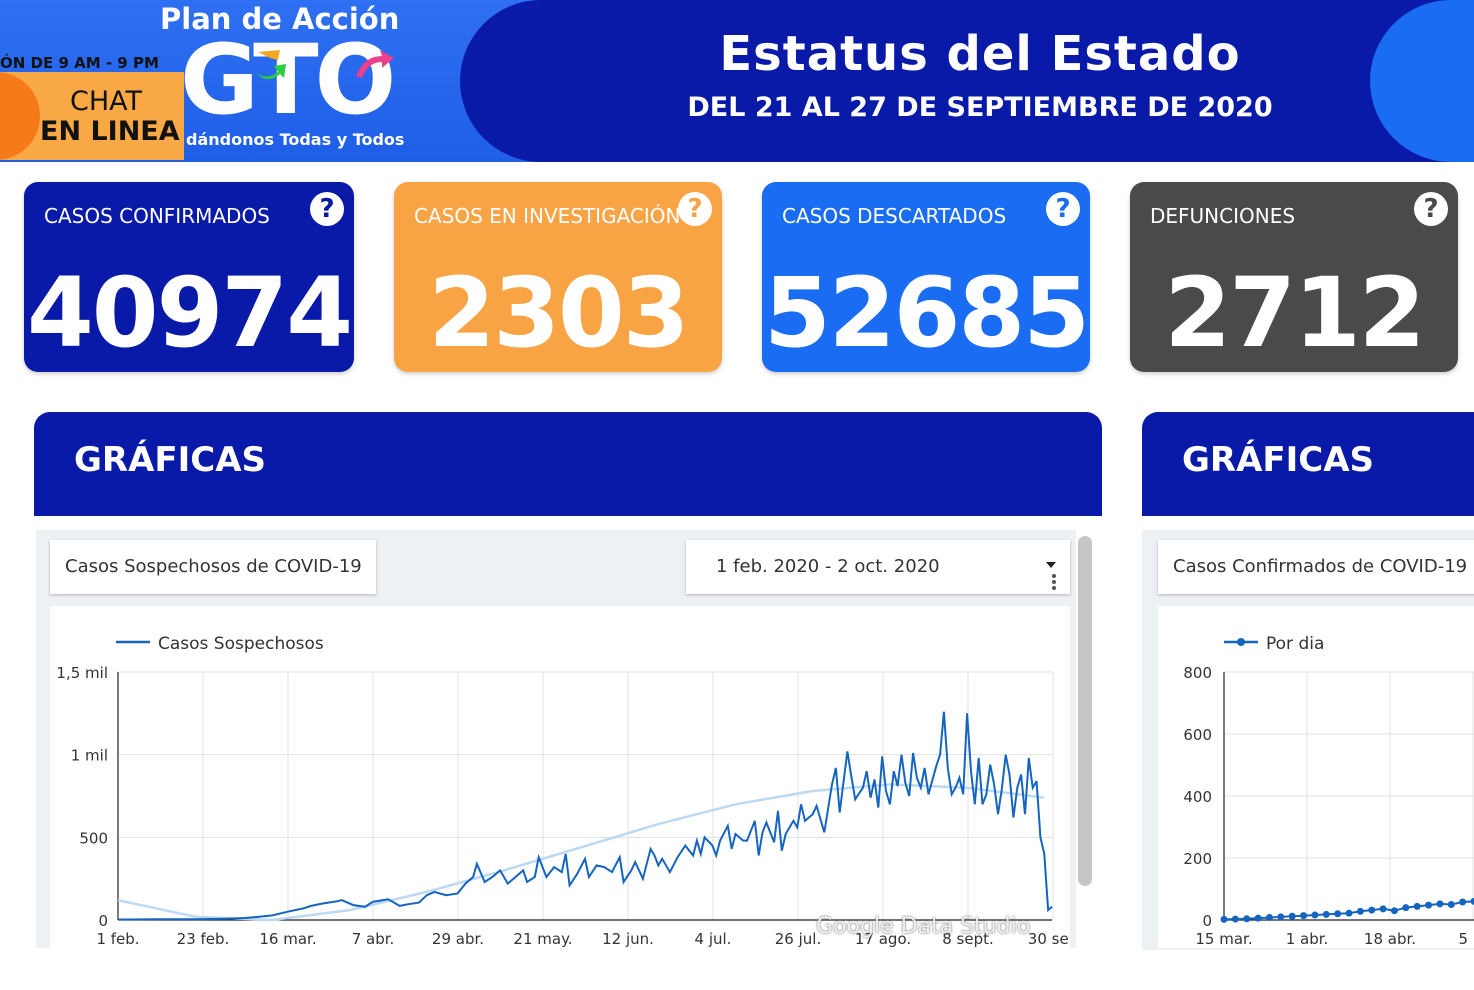 The image size is (1474, 990). I want to click on y-tick-label: 1 mil, so click(89, 756).